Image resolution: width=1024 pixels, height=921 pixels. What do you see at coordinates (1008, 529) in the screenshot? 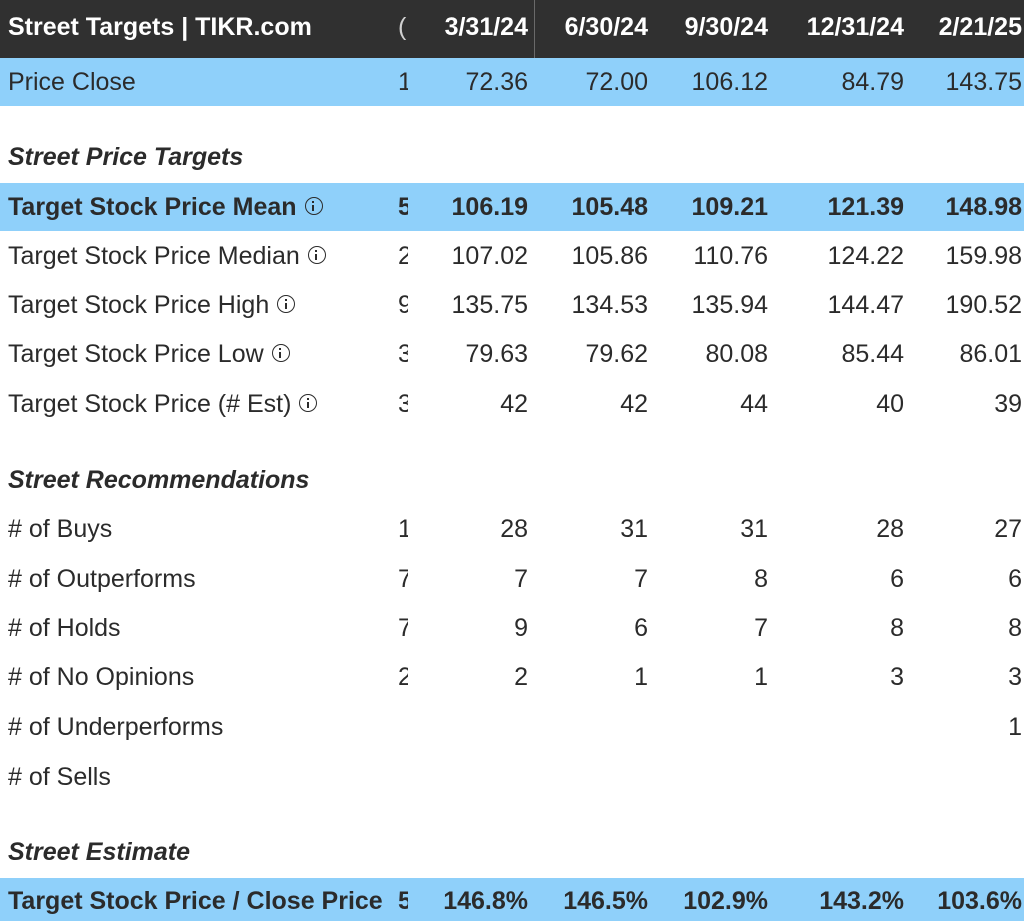
I see `table-cell: 27` at bounding box center [1008, 529].